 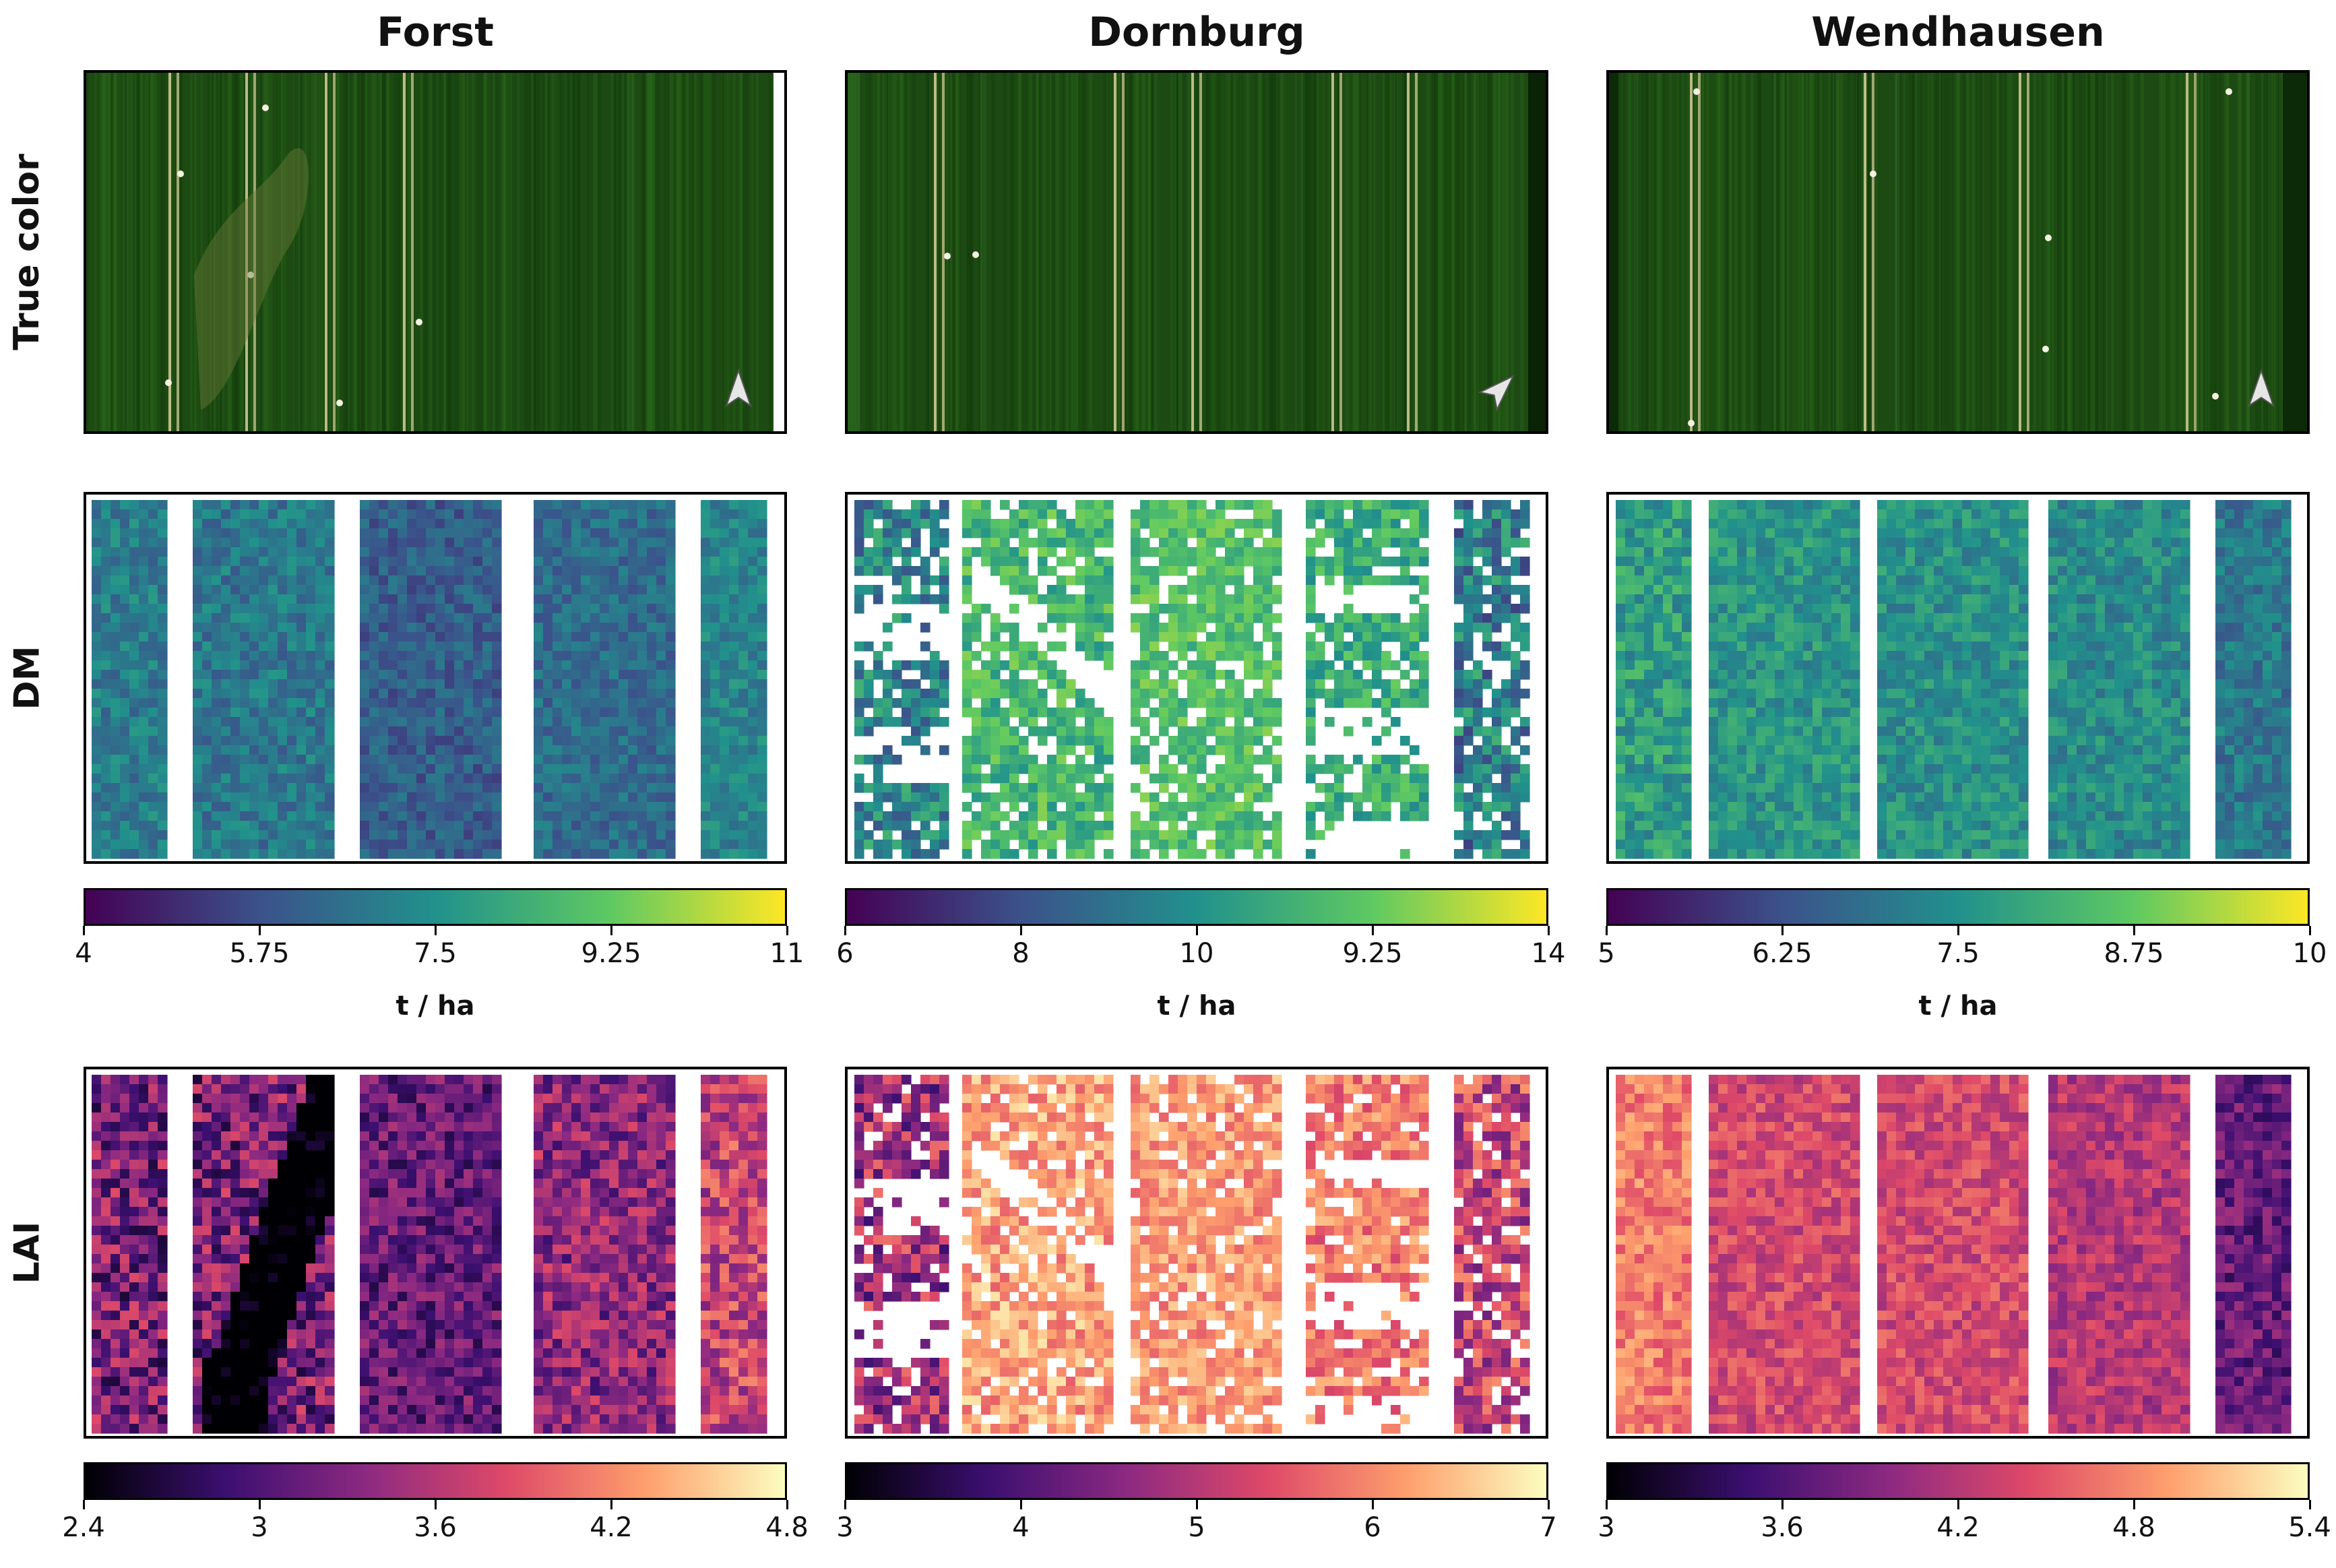 What do you see at coordinates (2020, 252) in the screenshot?
I see `tramline` at bounding box center [2020, 252].